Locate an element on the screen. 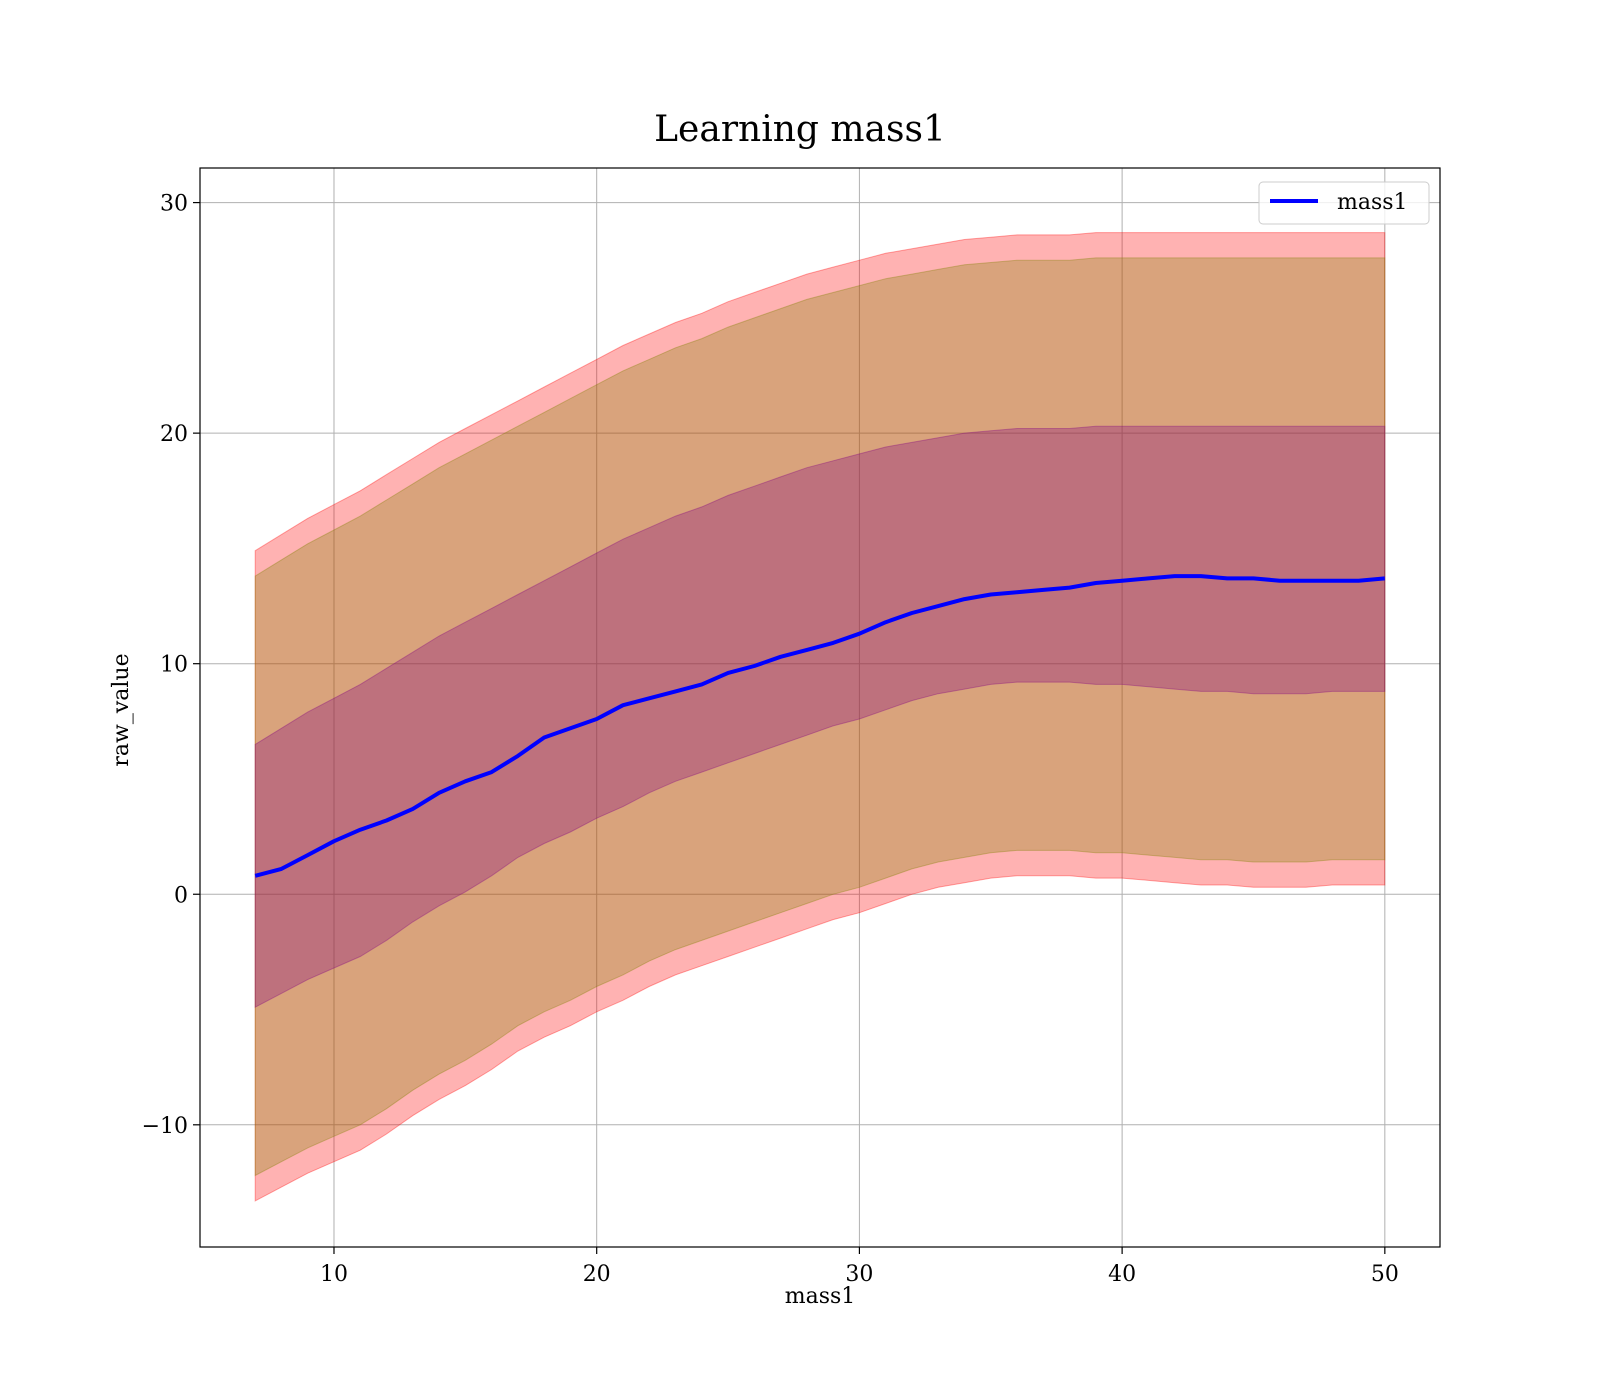 The width and height of the screenshot is (1600, 1400). y-ticks: −10 0 10 20 30 is located at coordinates (171, 665).